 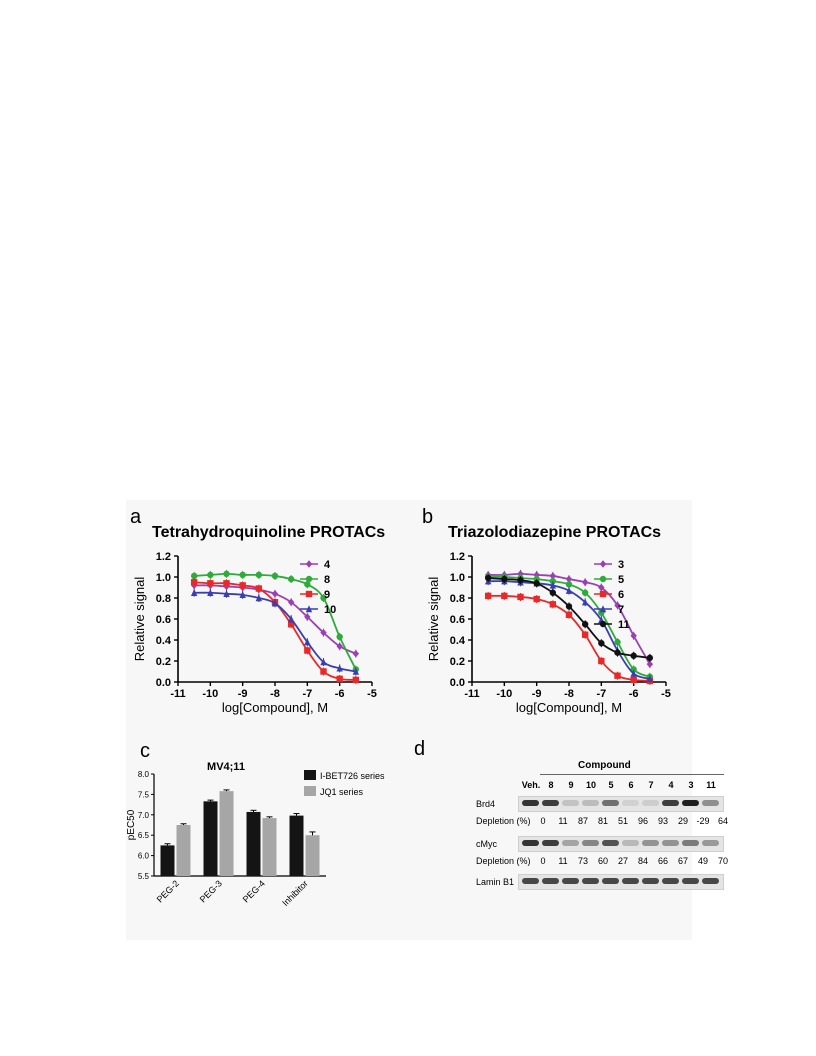 I want to click on y-axis-label: Relative signal, so click(x=433, y=619).